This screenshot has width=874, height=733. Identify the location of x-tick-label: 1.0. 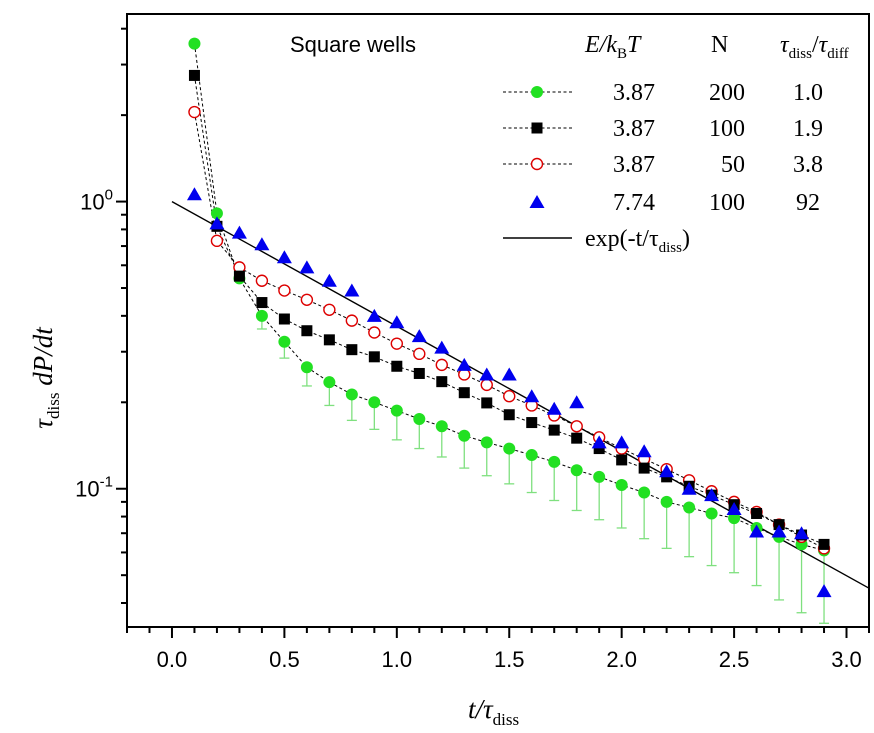
(397, 659).